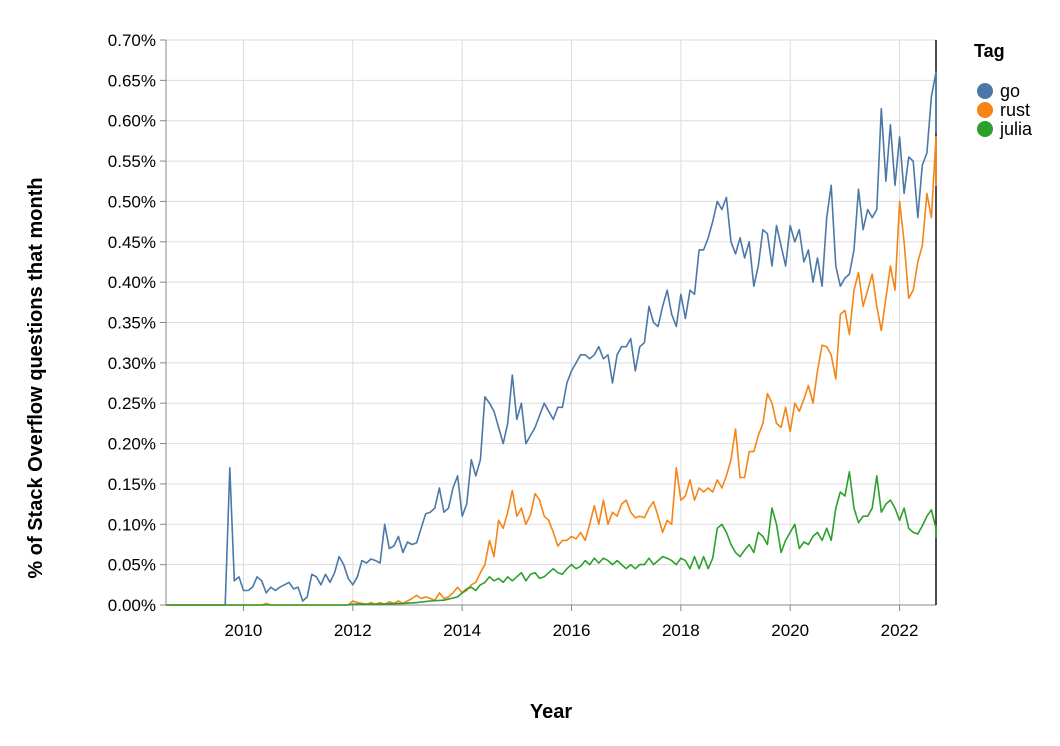 The image size is (1060, 746). Describe the element at coordinates (681, 630) in the screenshot. I see `x-tick-label: 2018` at that location.